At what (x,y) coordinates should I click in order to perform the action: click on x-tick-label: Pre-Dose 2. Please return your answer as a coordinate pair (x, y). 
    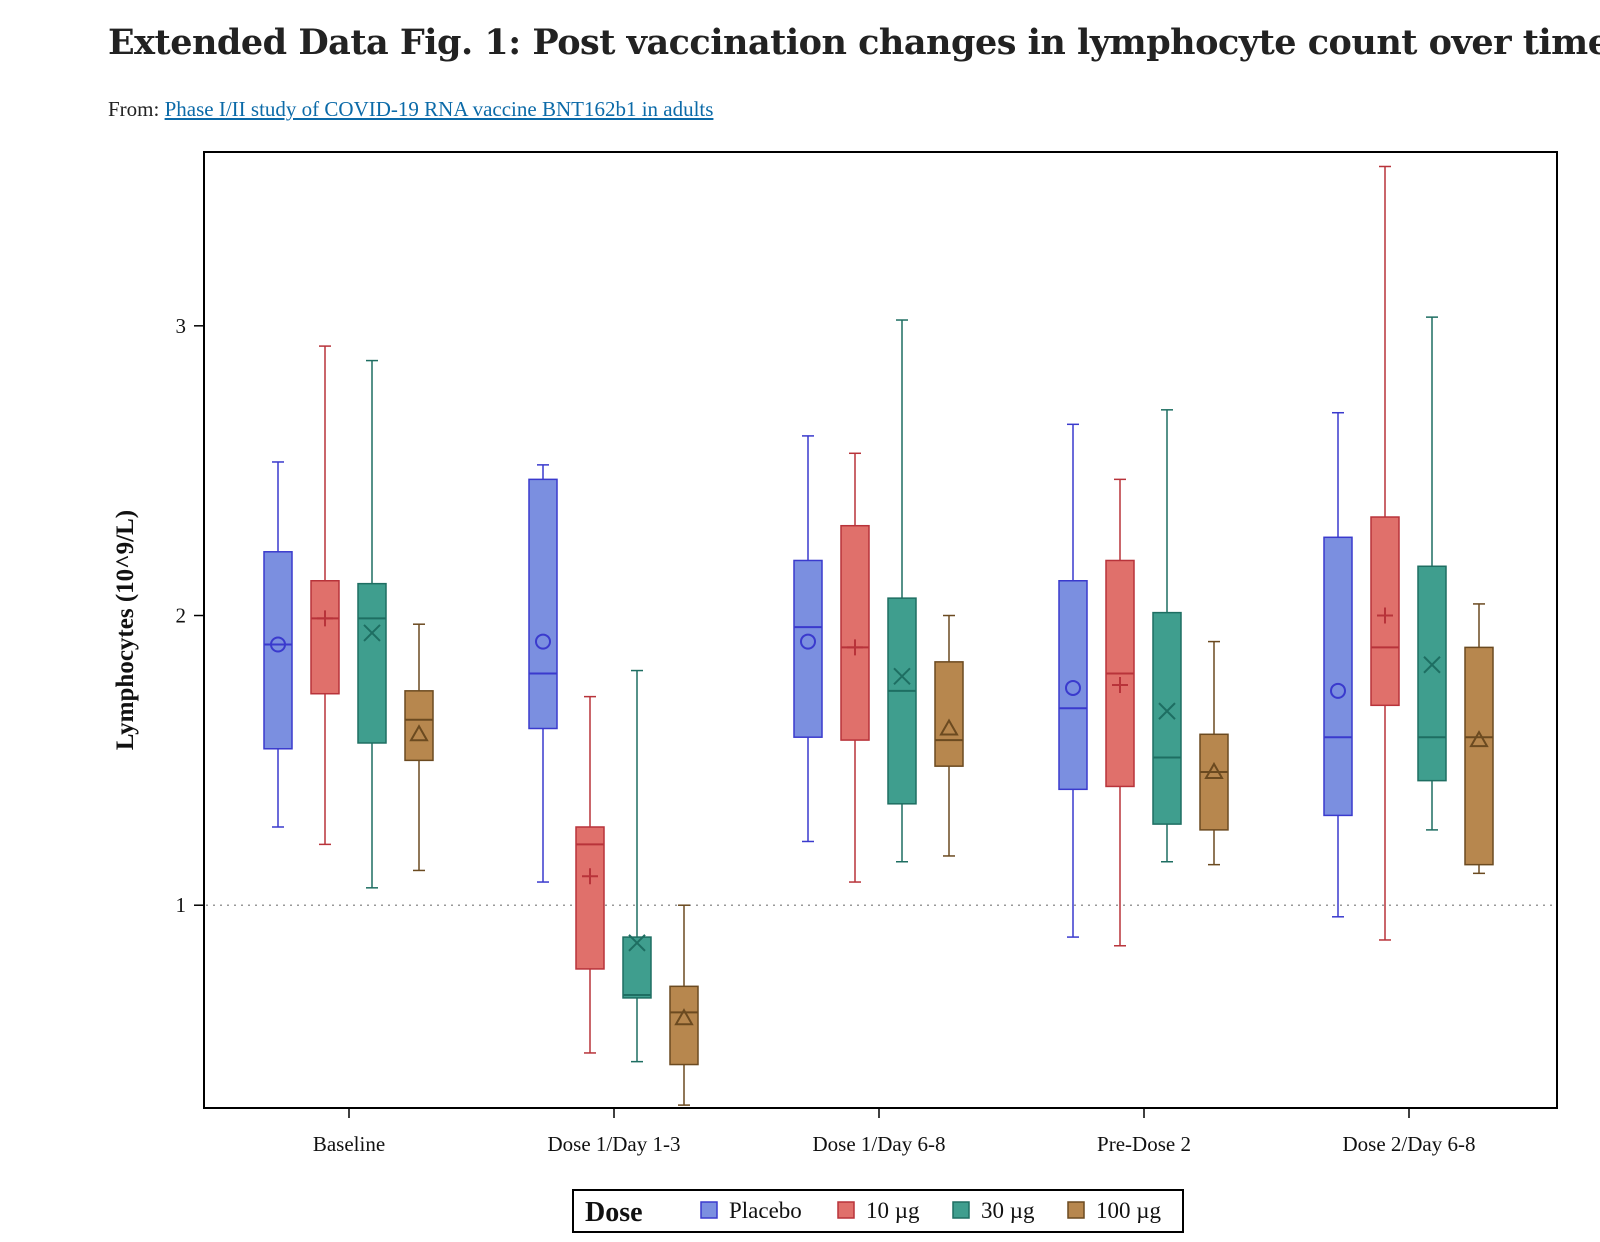
    Looking at the image, I should click on (1144, 1144).